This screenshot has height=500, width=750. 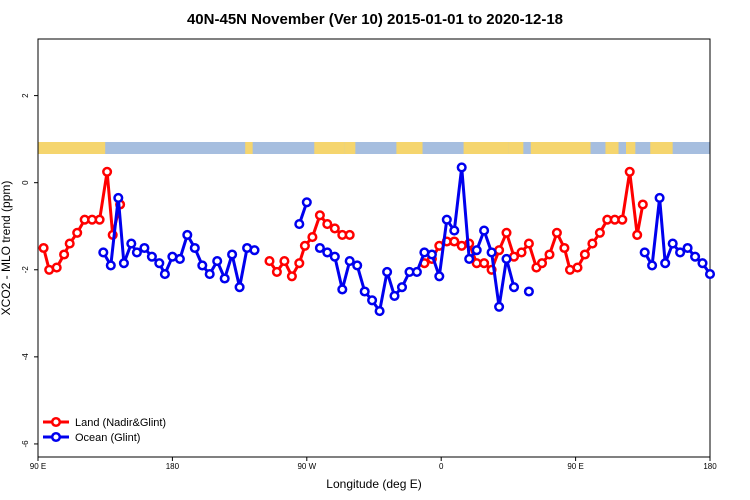 What do you see at coordinates (120, 423) in the screenshot?
I see `legend-land-label: Land (Nadir&Glint)` at bounding box center [120, 423].